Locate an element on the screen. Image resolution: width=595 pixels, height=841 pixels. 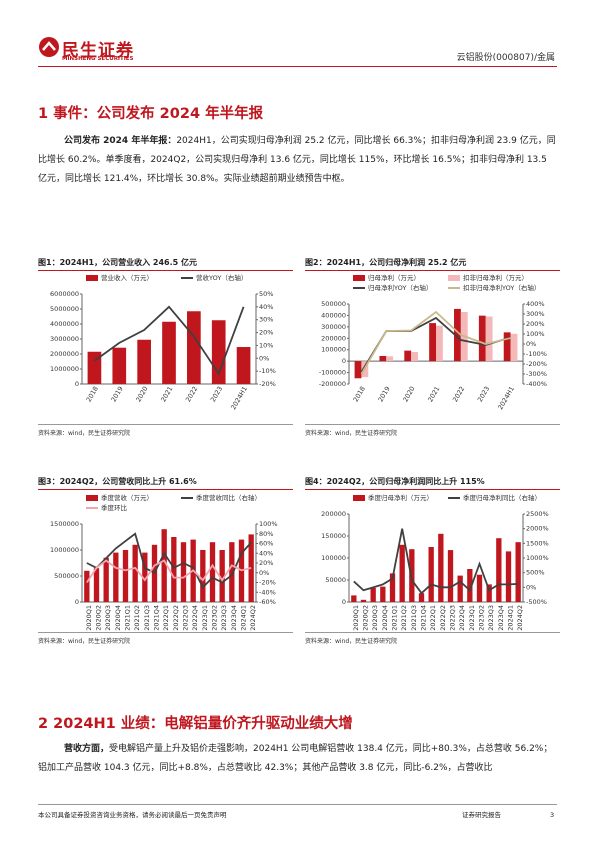
x-tick-label: 2022Q3 is located at coordinates (453, 618).